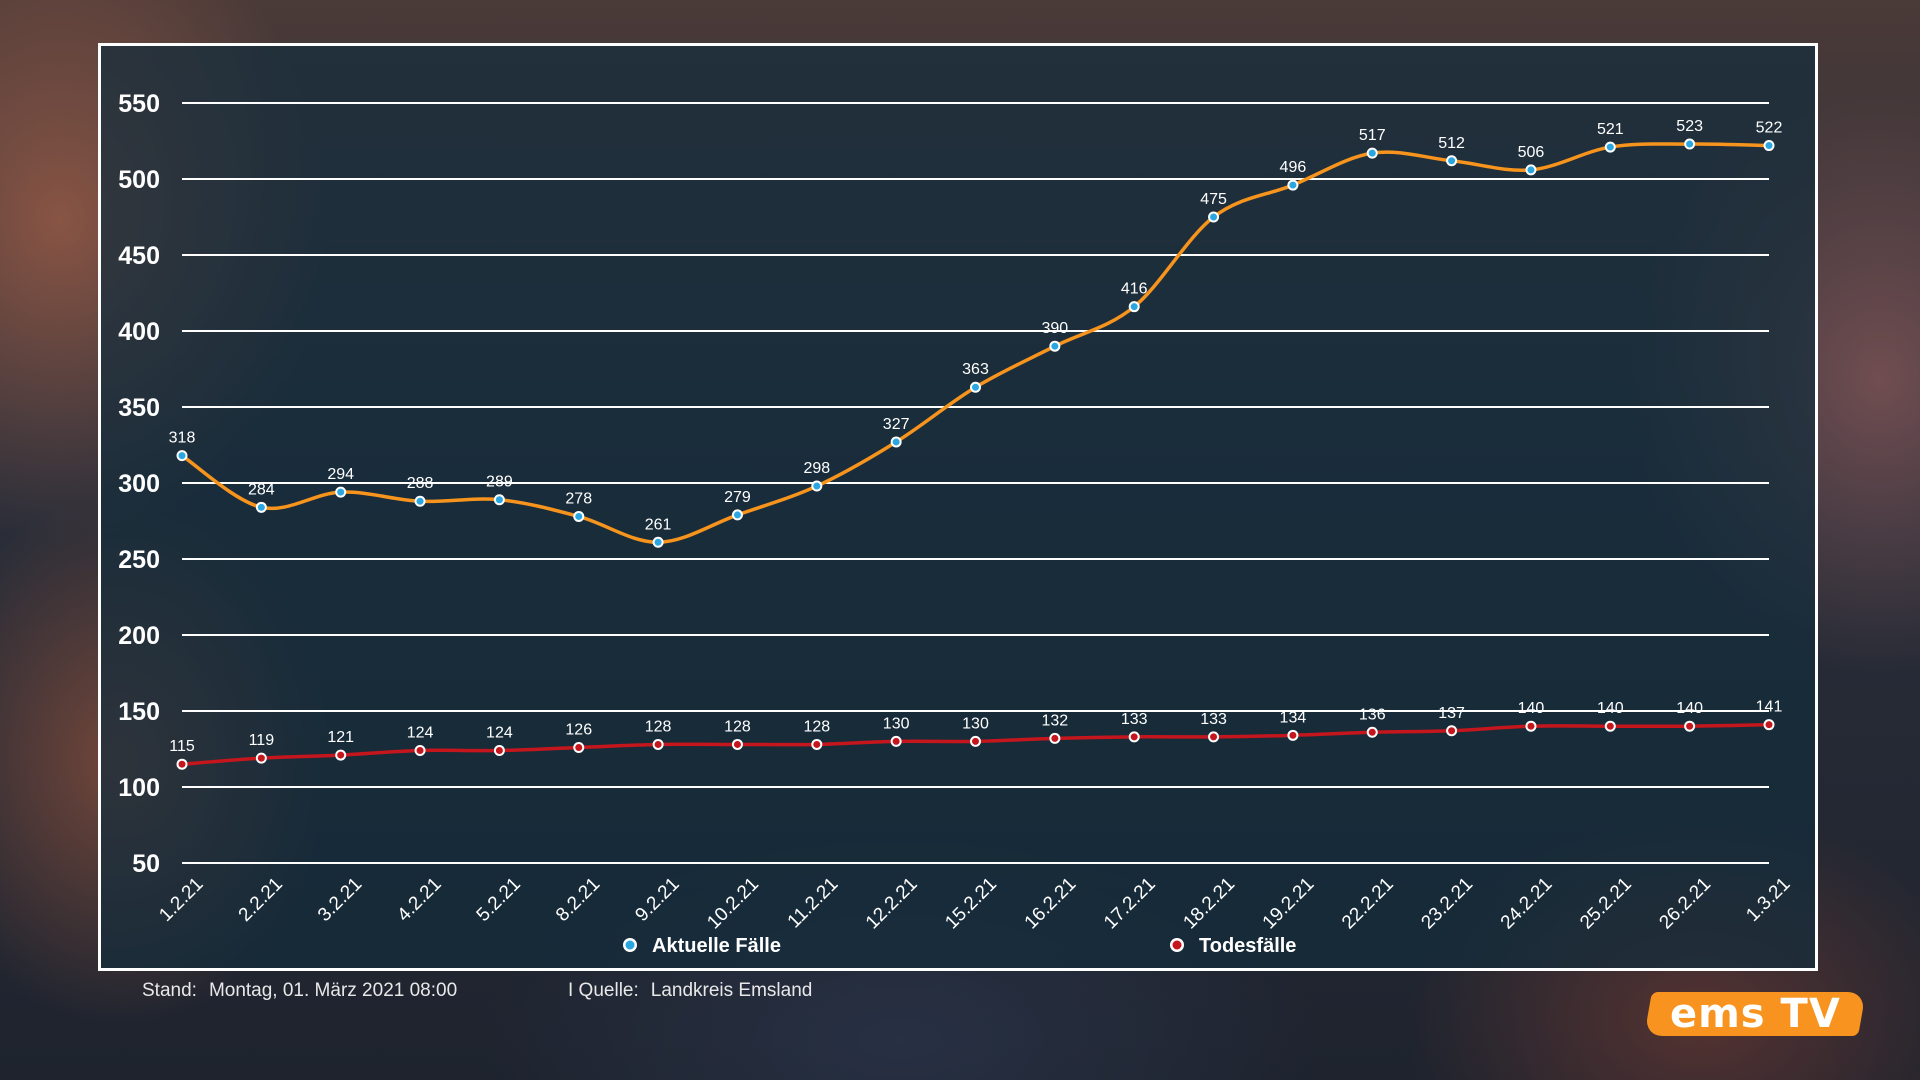 The height and width of the screenshot is (1080, 1920). I want to click on source-value: Landkreis Emsland, so click(731, 990).